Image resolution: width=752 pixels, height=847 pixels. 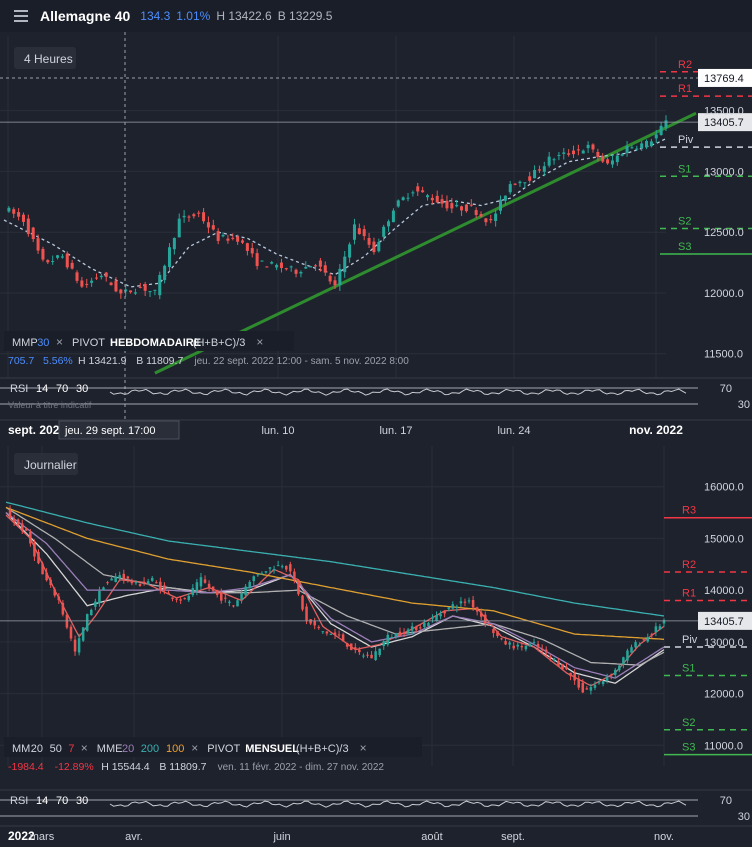 What do you see at coordinates (50, 405) in the screenshot?
I see `rsi-hint: Valeur à titre indicatif` at bounding box center [50, 405].